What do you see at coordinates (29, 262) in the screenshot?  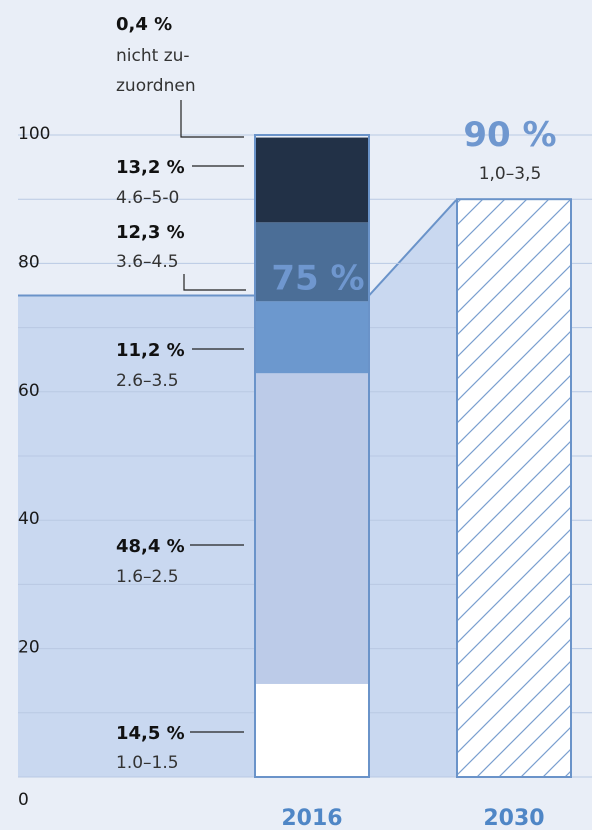 I see `y-tick-label: 80` at bounding box center [29, 262].